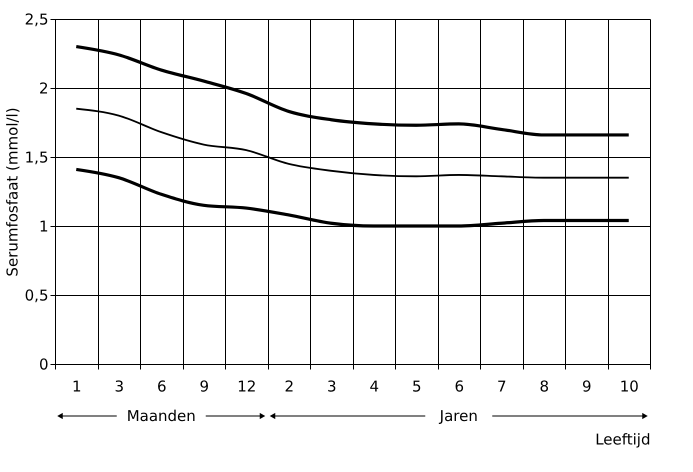 Image resolution: width=693 pixels, height=472 pixels. I want to click on x-tick-label: 8, so click(544, 387).